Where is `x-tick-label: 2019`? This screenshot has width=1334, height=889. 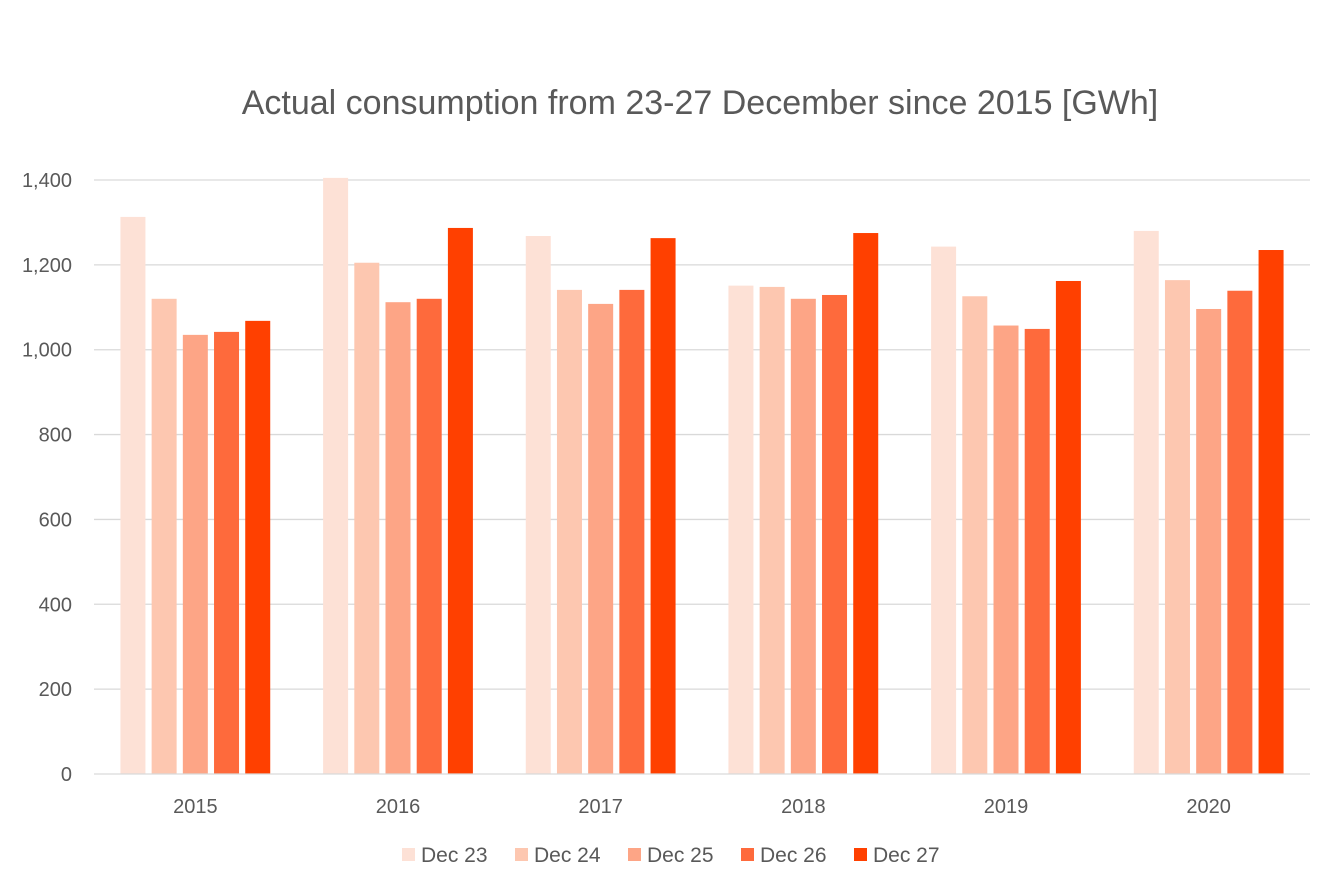 x-tick-label: 2019 is located at coordinates (1006, 807).